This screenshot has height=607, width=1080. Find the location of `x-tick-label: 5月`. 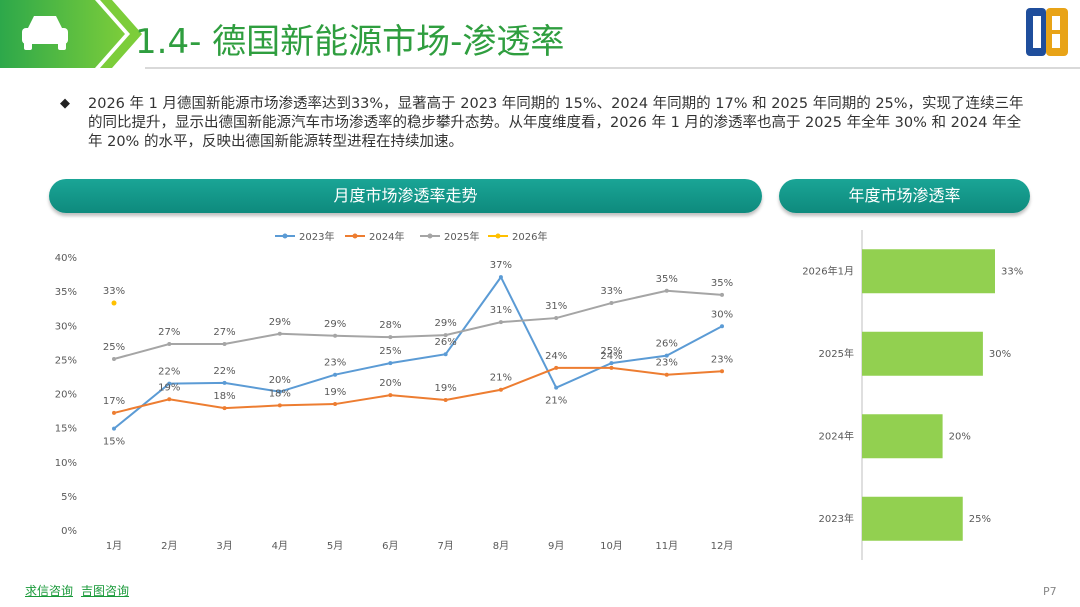

x-tick-label: 5月 is located at coordinates (335, 546).